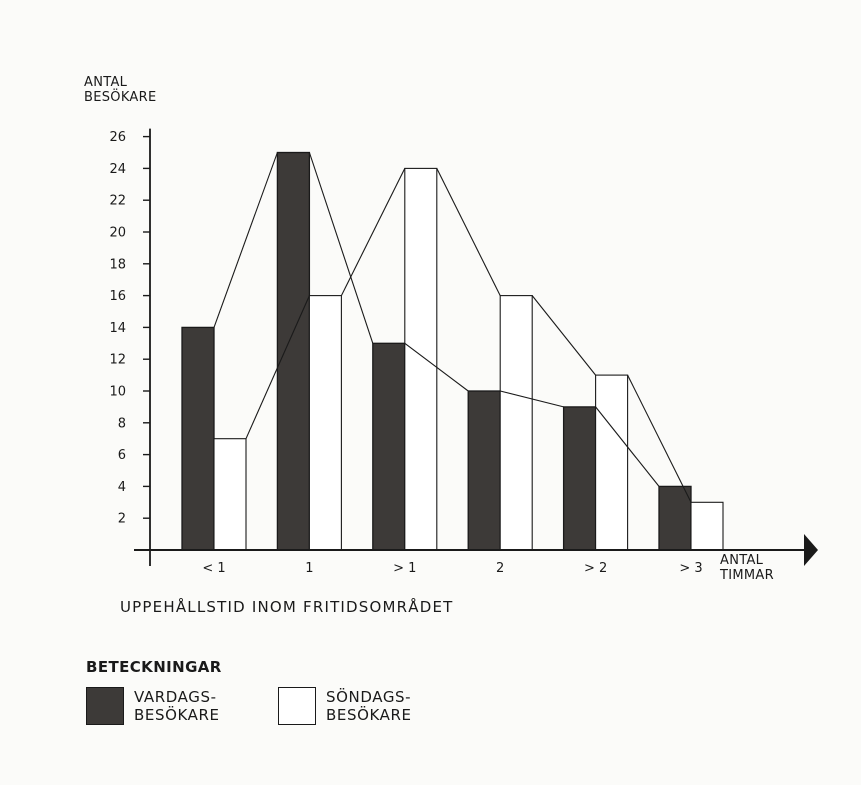 This screenshot has width=861, height=785. I want to click on x-axis-title: UPPEHÅLLSTID INOM FRITIDSOMRÅDET, so click(287, 607).